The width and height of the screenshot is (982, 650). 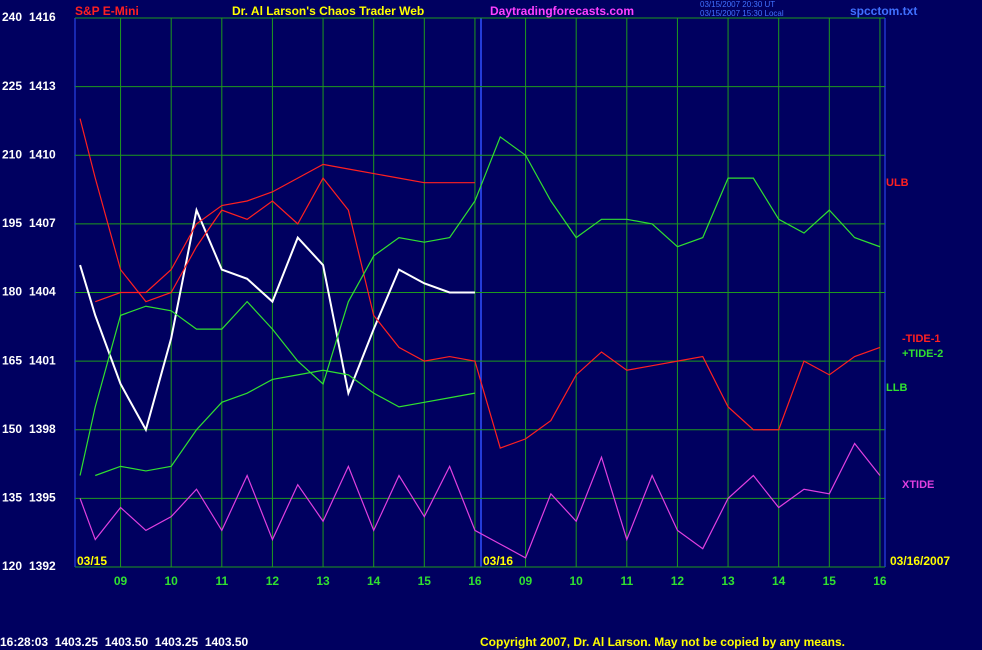 I want to click on legend-label: +TIDE-2, so click(x=922, y=354).